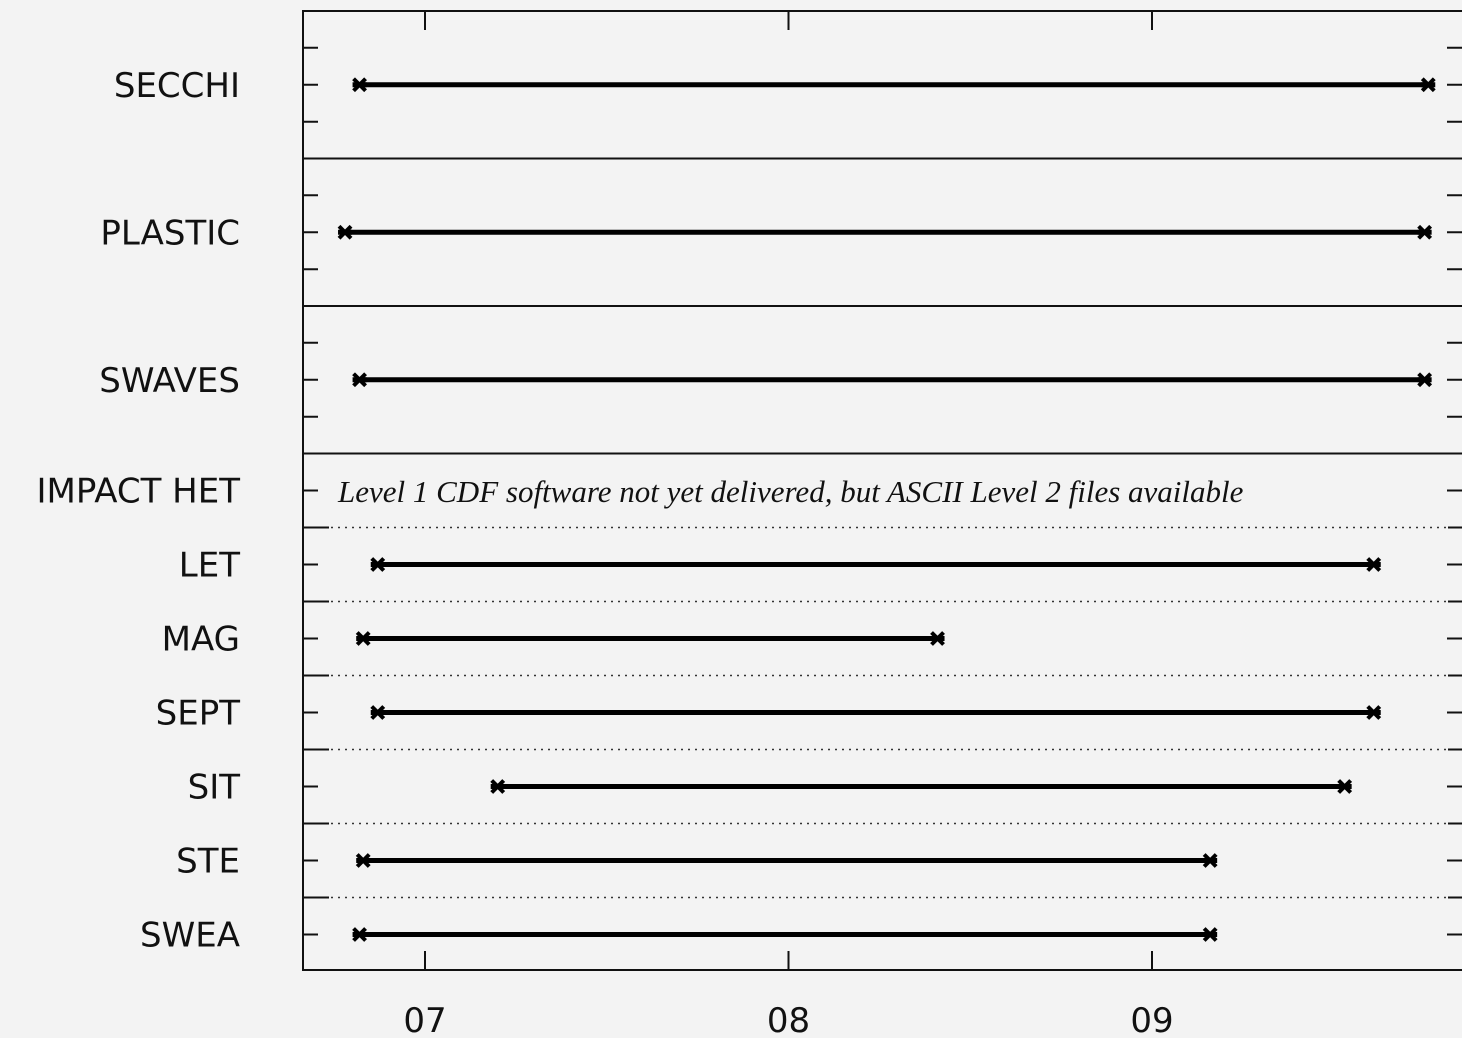  I want to click on x-labels-layer: 07 08 09, so click(788, 1019).